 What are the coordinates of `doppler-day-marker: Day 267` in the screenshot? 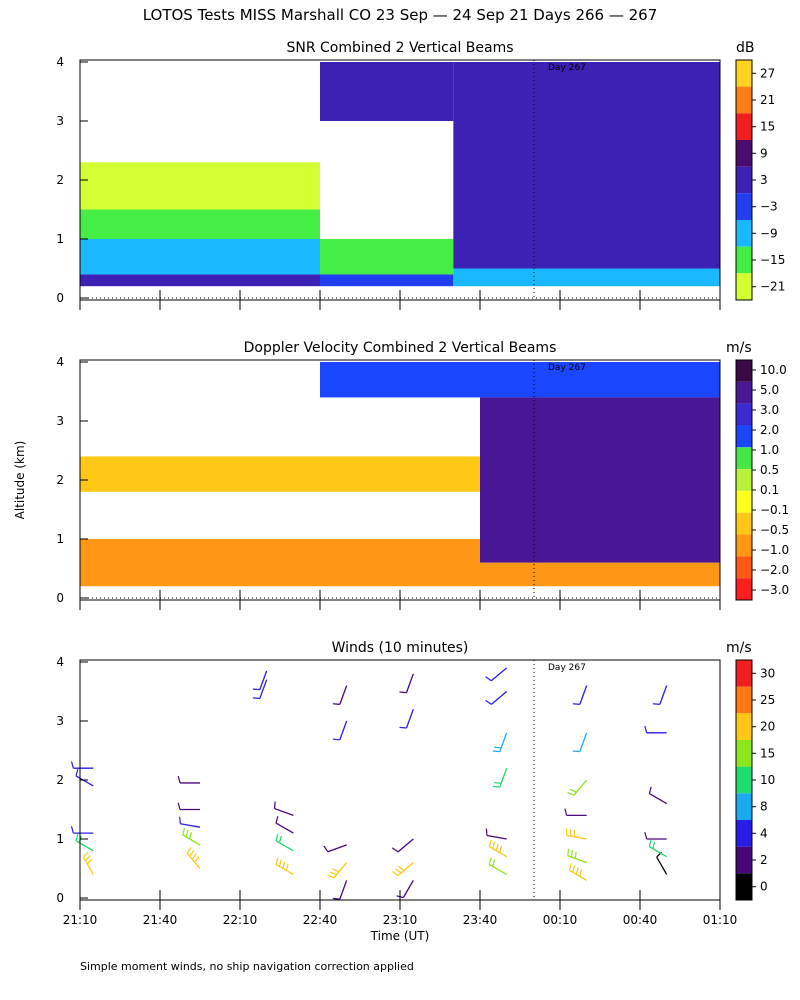 It's located at (567, 368).